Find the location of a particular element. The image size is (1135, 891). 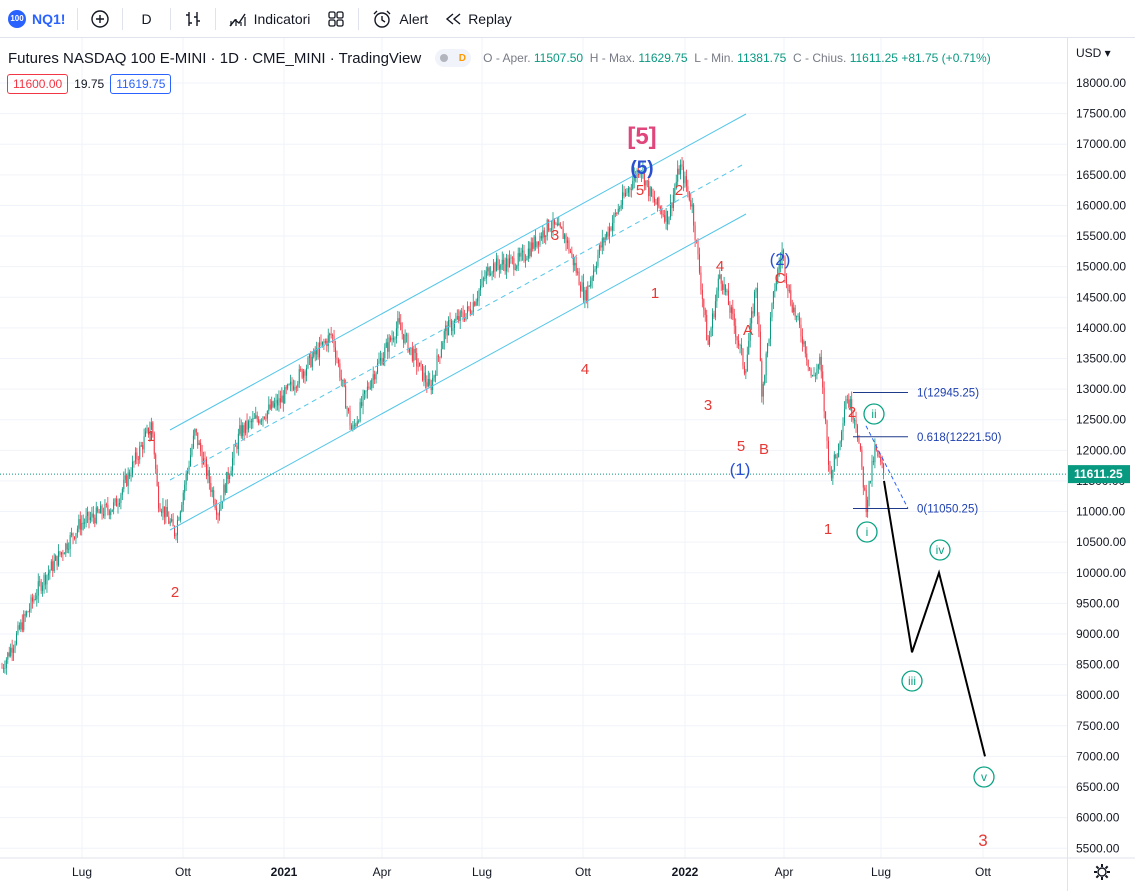

replay-button: Replay is located at coordinates (478, 18).